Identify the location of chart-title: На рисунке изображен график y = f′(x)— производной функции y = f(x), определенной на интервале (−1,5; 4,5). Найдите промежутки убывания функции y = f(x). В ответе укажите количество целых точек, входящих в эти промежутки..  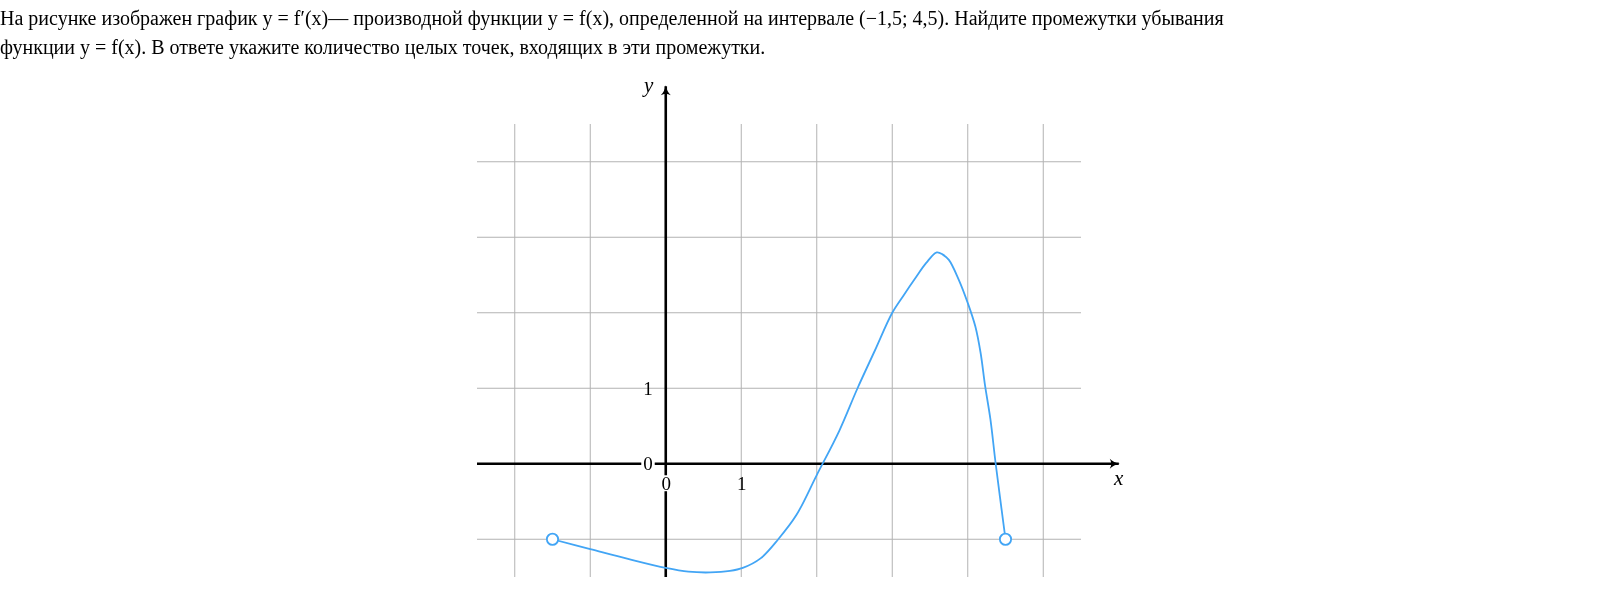
(612, 33).